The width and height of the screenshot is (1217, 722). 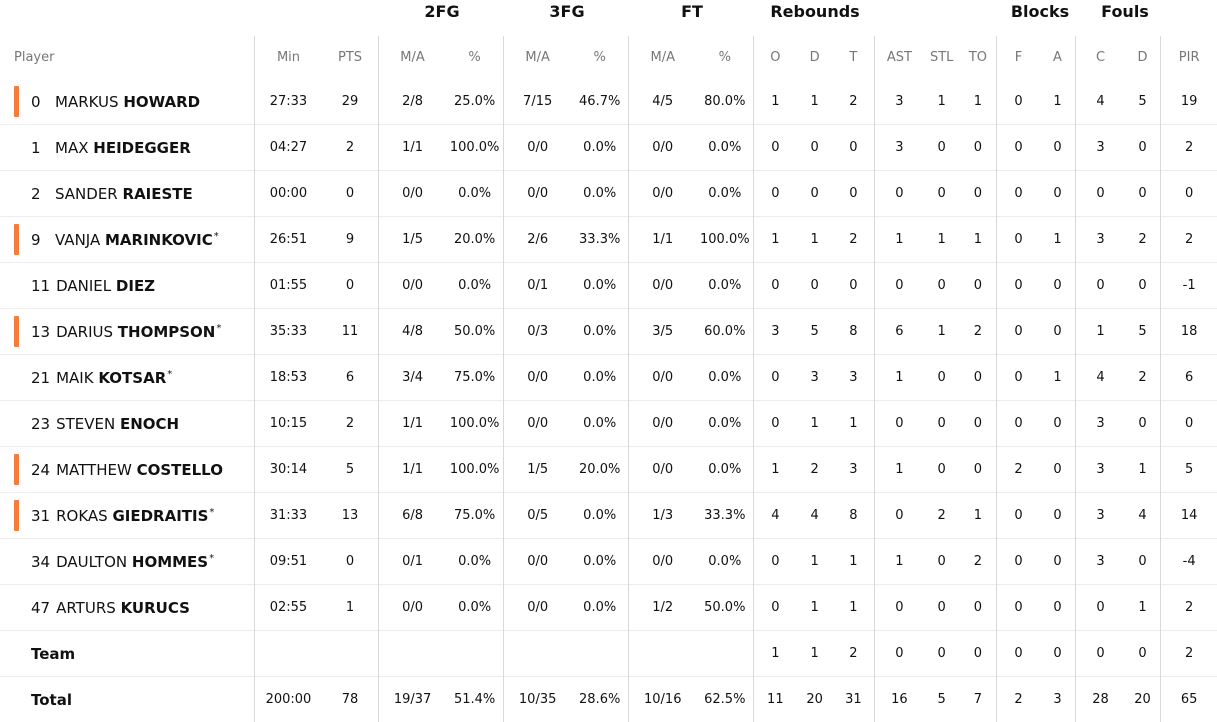 What do you see at coordinates (725, 148) in the screenshot?
I see `stat-ft-pct: 0.0%` at bounding box center [725, 148].